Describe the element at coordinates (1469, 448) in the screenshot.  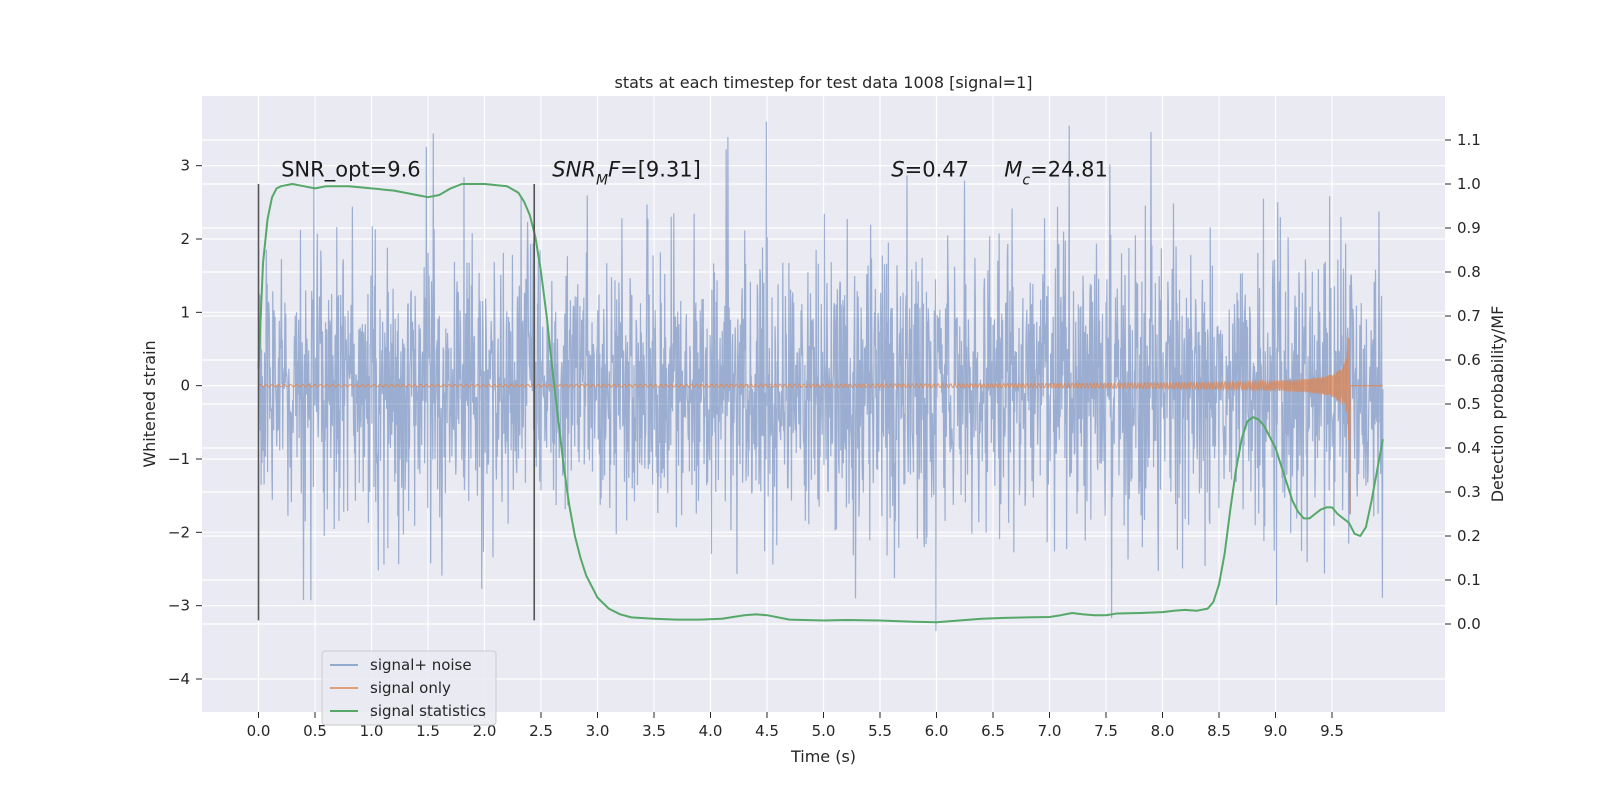
I see `y2-tick-label: 0.4` at that location.